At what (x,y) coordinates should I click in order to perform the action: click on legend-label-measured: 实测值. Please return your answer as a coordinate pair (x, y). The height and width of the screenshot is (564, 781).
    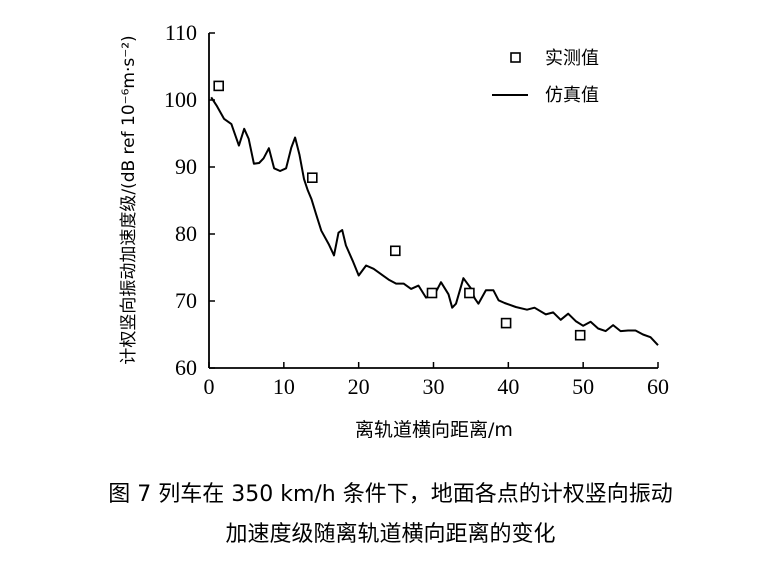
    Looking at the image, I should click on (572, 58).